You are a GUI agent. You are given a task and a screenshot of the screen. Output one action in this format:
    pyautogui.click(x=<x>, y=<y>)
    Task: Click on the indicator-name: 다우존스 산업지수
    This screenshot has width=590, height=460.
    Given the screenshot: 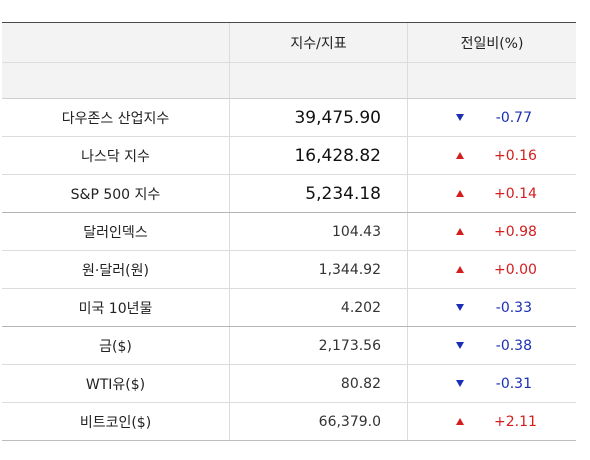 What is the action you would take?
    pyautogui.click(x=116, y=117)
    